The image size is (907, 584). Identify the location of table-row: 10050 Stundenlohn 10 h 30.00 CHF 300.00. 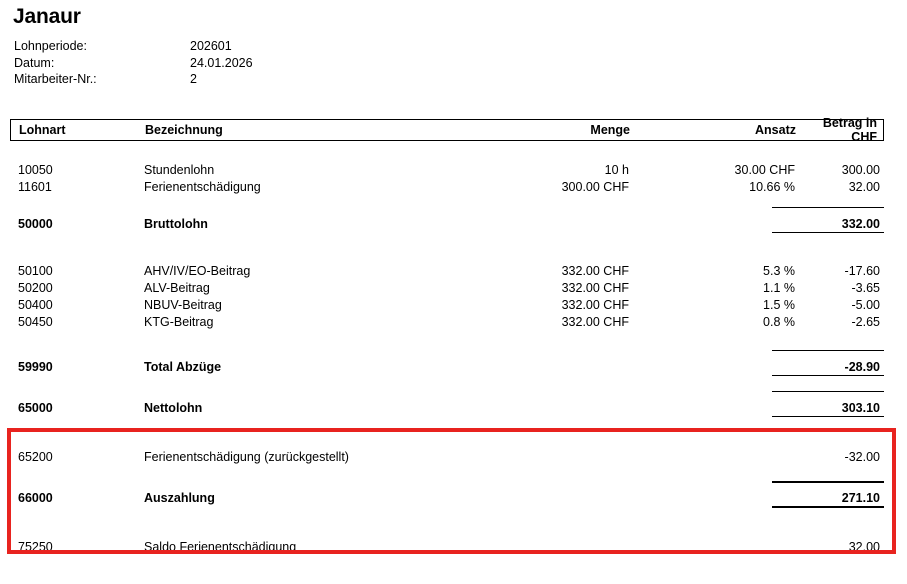
(447, 169).